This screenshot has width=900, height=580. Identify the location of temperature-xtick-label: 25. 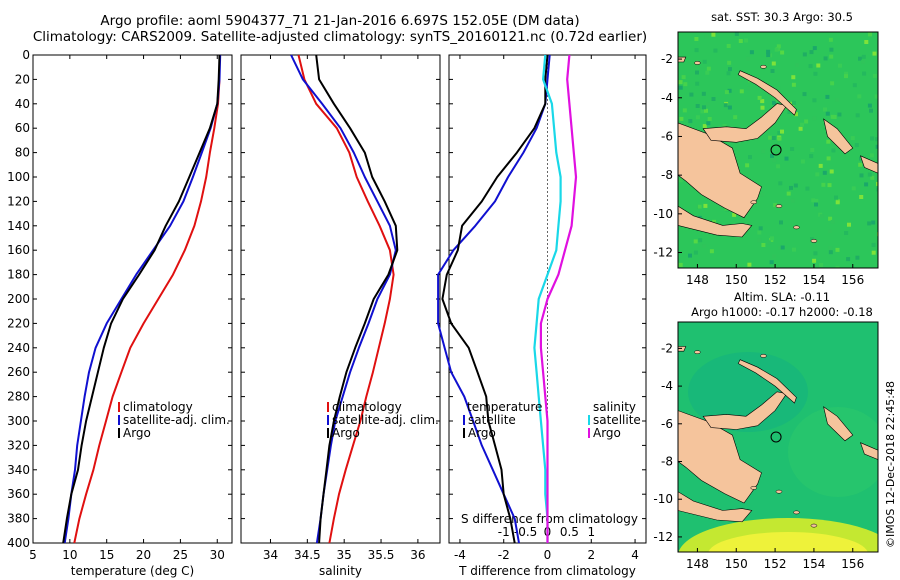
(180, 555).